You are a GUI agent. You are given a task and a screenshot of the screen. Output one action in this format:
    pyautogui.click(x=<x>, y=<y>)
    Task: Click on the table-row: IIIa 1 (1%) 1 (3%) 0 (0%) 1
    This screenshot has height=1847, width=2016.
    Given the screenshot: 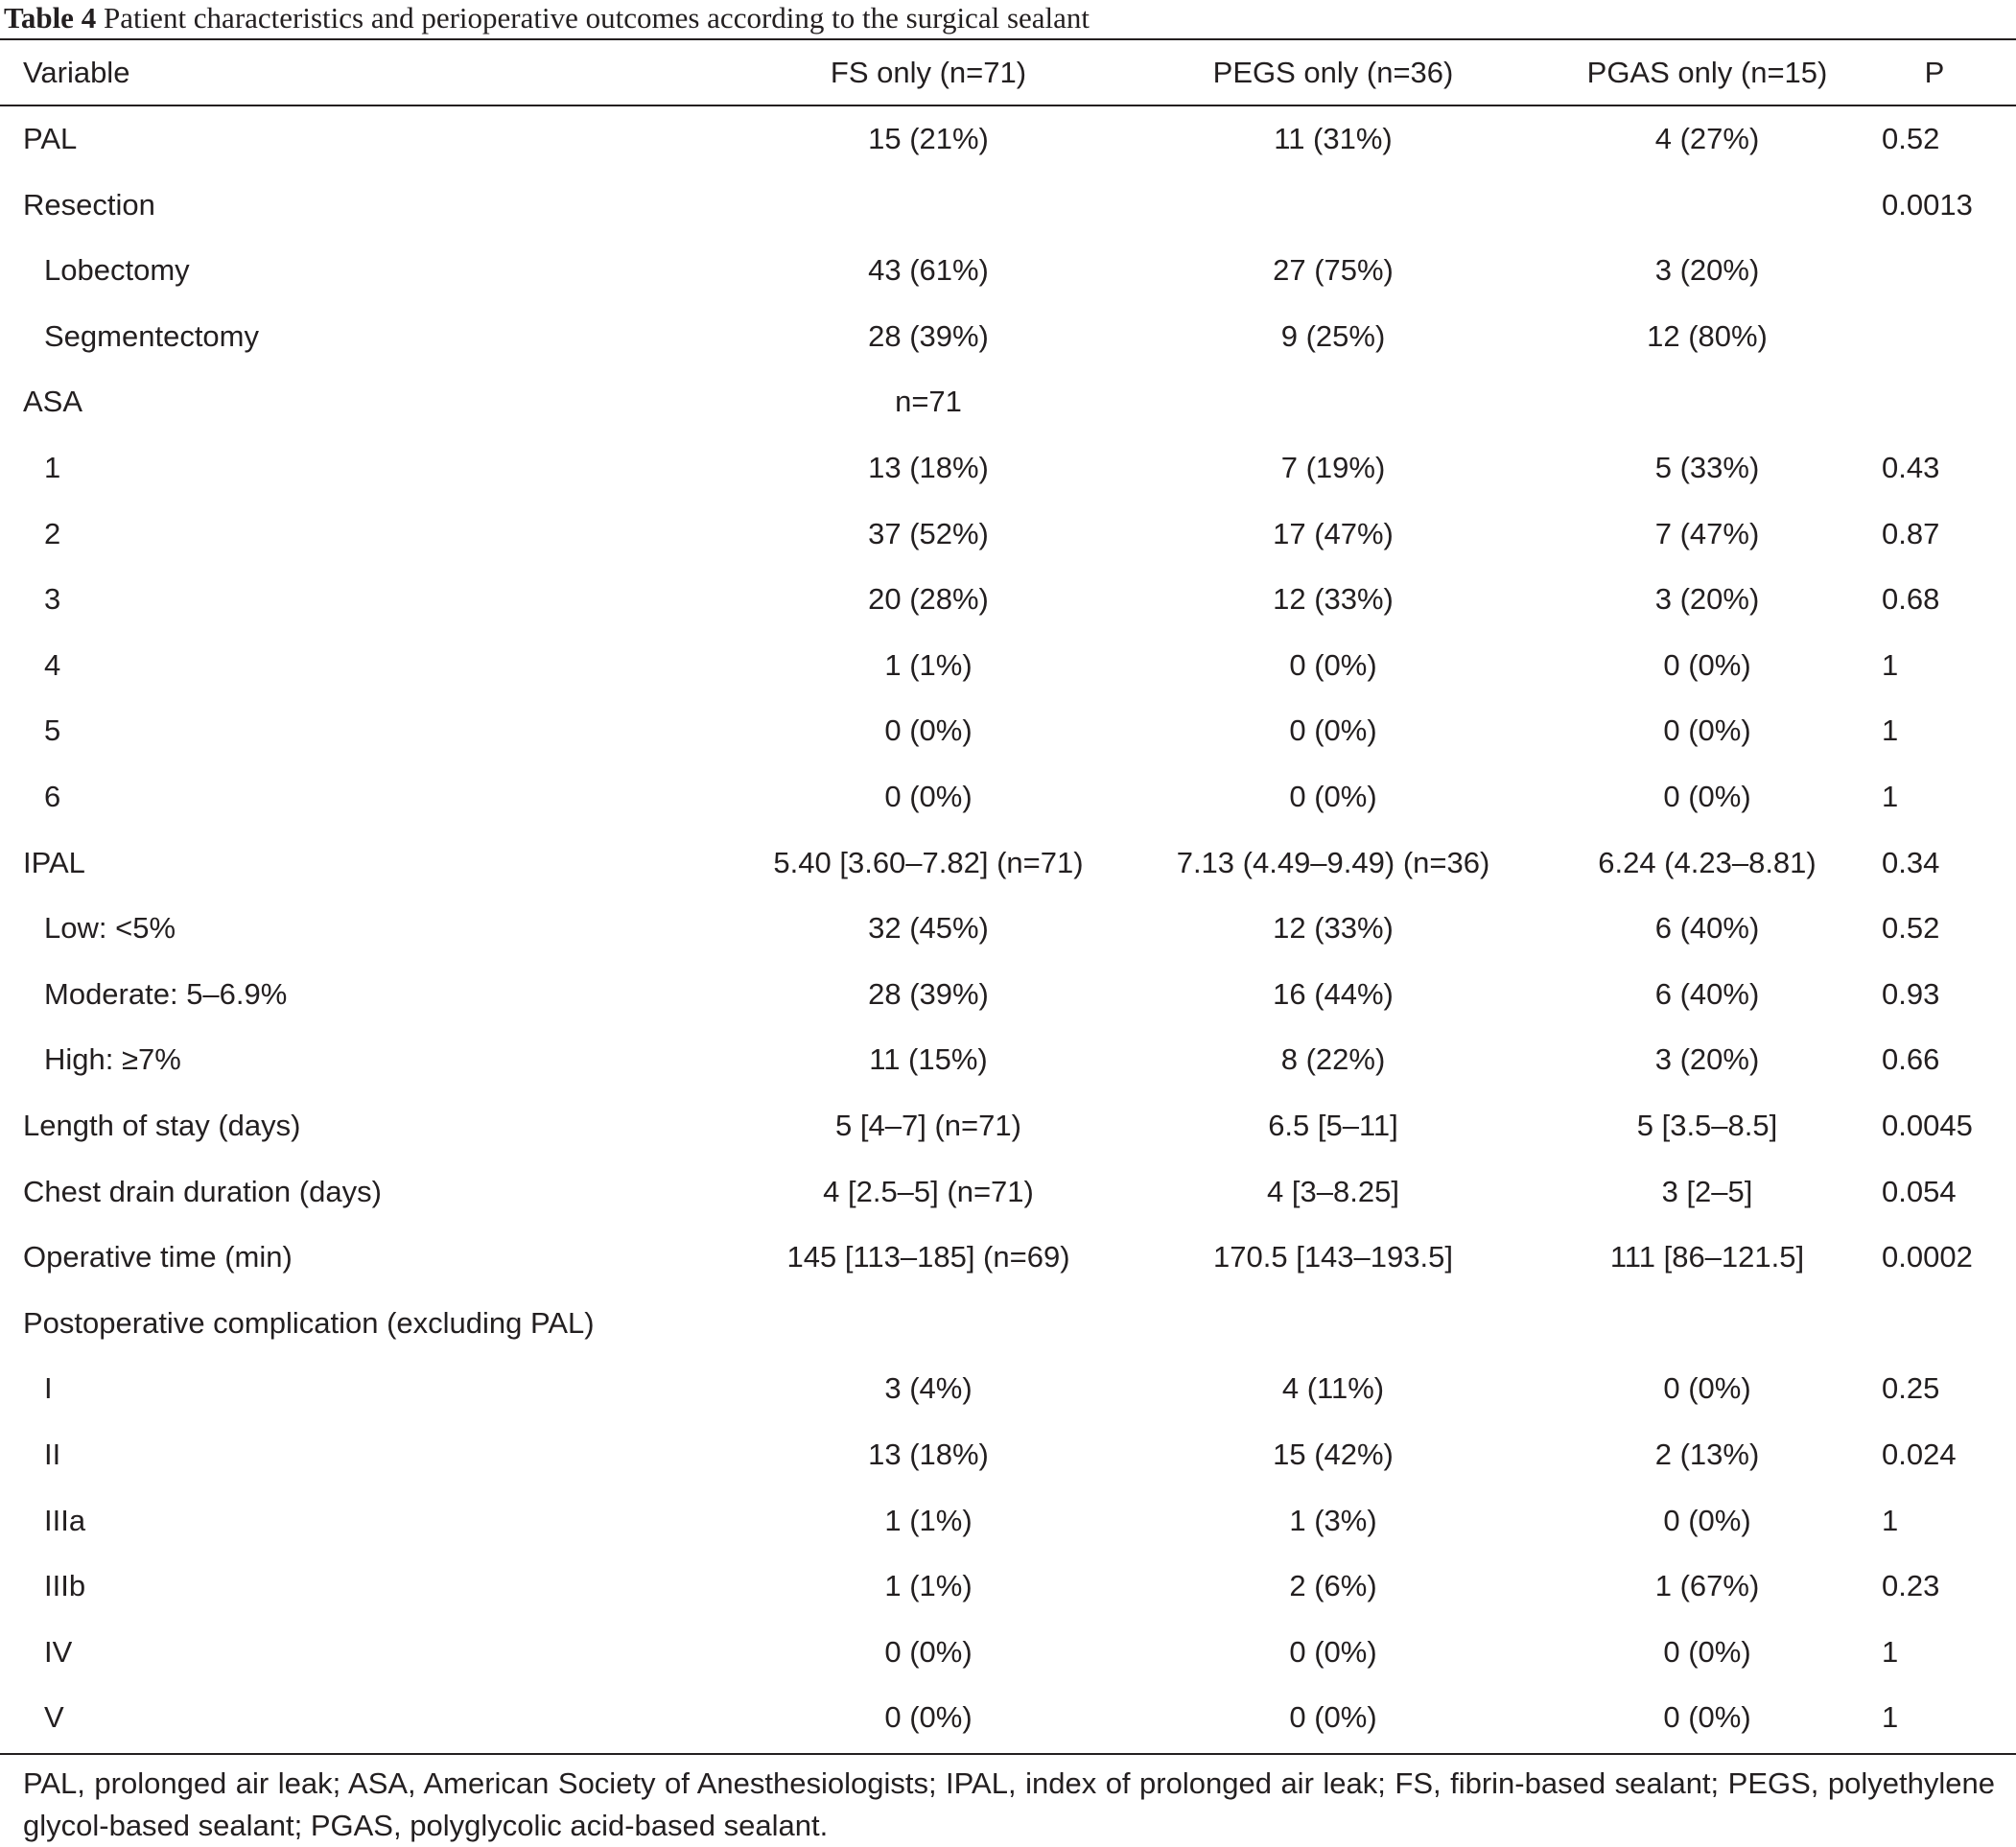 What is the action you would take?
    pyautogui.click(x=1008, y=1521)
    